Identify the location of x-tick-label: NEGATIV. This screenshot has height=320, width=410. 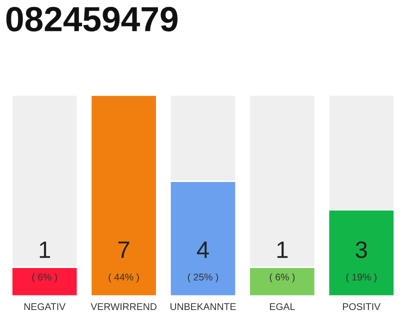
(45, 306).